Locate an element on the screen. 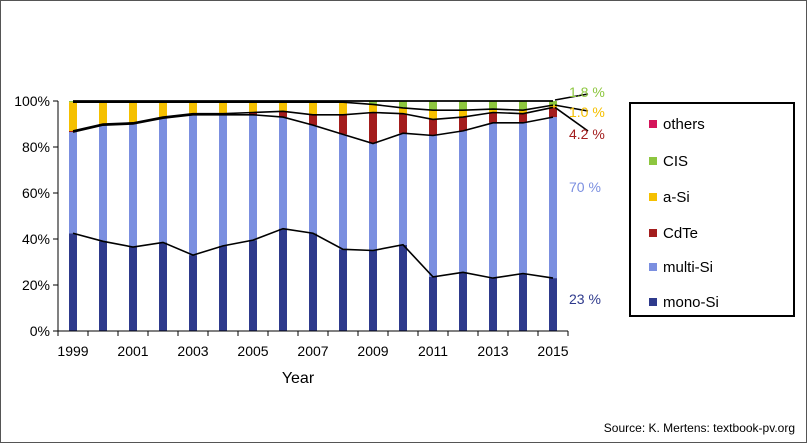  legend-label: mono-Si is located at coordinates (691, 302).